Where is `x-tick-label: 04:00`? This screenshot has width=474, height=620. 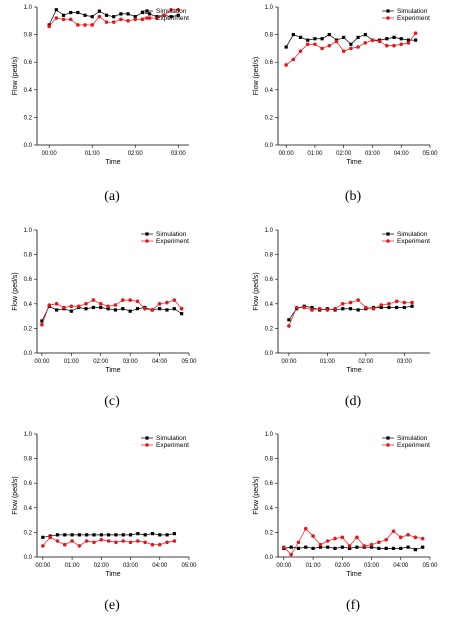 x-tick-label: 04:00 is located at coordinates (160, 566).